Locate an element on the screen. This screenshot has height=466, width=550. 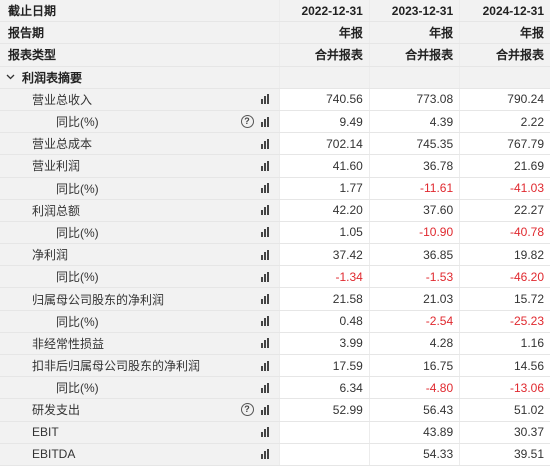
metric-value: -11.61 is located at coordinates (414, 188).